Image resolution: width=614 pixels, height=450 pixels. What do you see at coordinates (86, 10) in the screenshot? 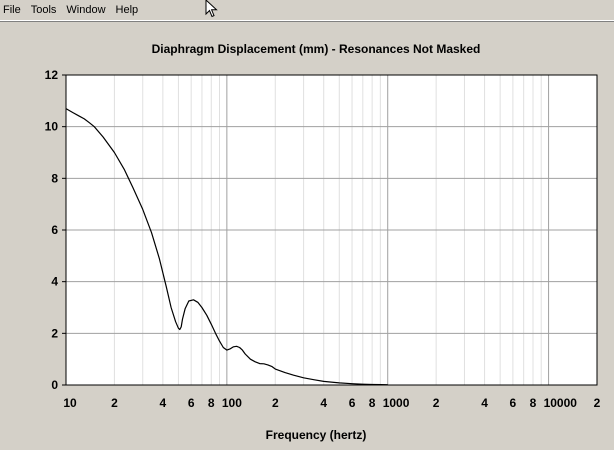
I see `menu-window: Window` at bounding box center [86, 10].